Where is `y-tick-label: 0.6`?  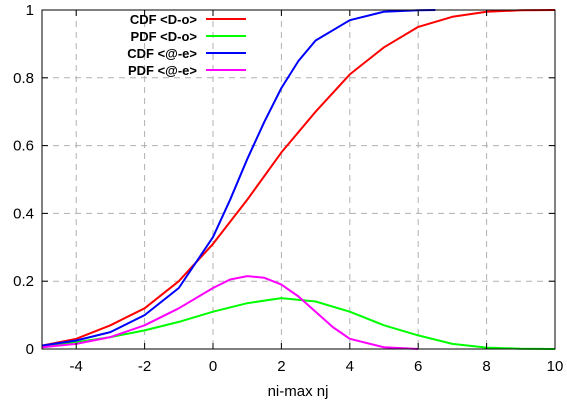
y-tick-label: 0.6 is located at coordinates (23, 146).